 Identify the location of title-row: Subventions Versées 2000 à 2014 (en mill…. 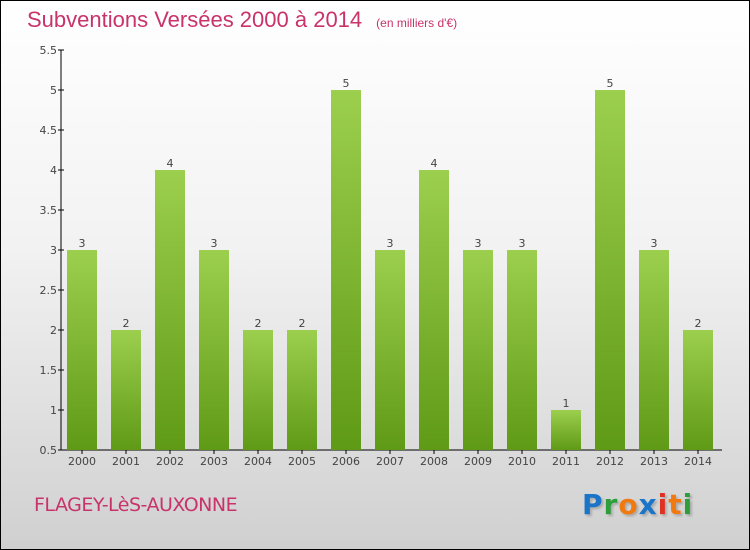
(242, 20).